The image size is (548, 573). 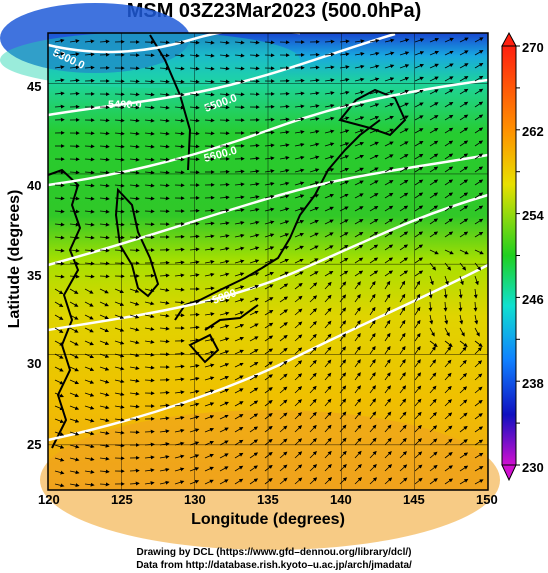 What do you see at coordinates (34, 444) in the screenshot?
I see `y-tick-label: 25` at bounding box center [34, 444].